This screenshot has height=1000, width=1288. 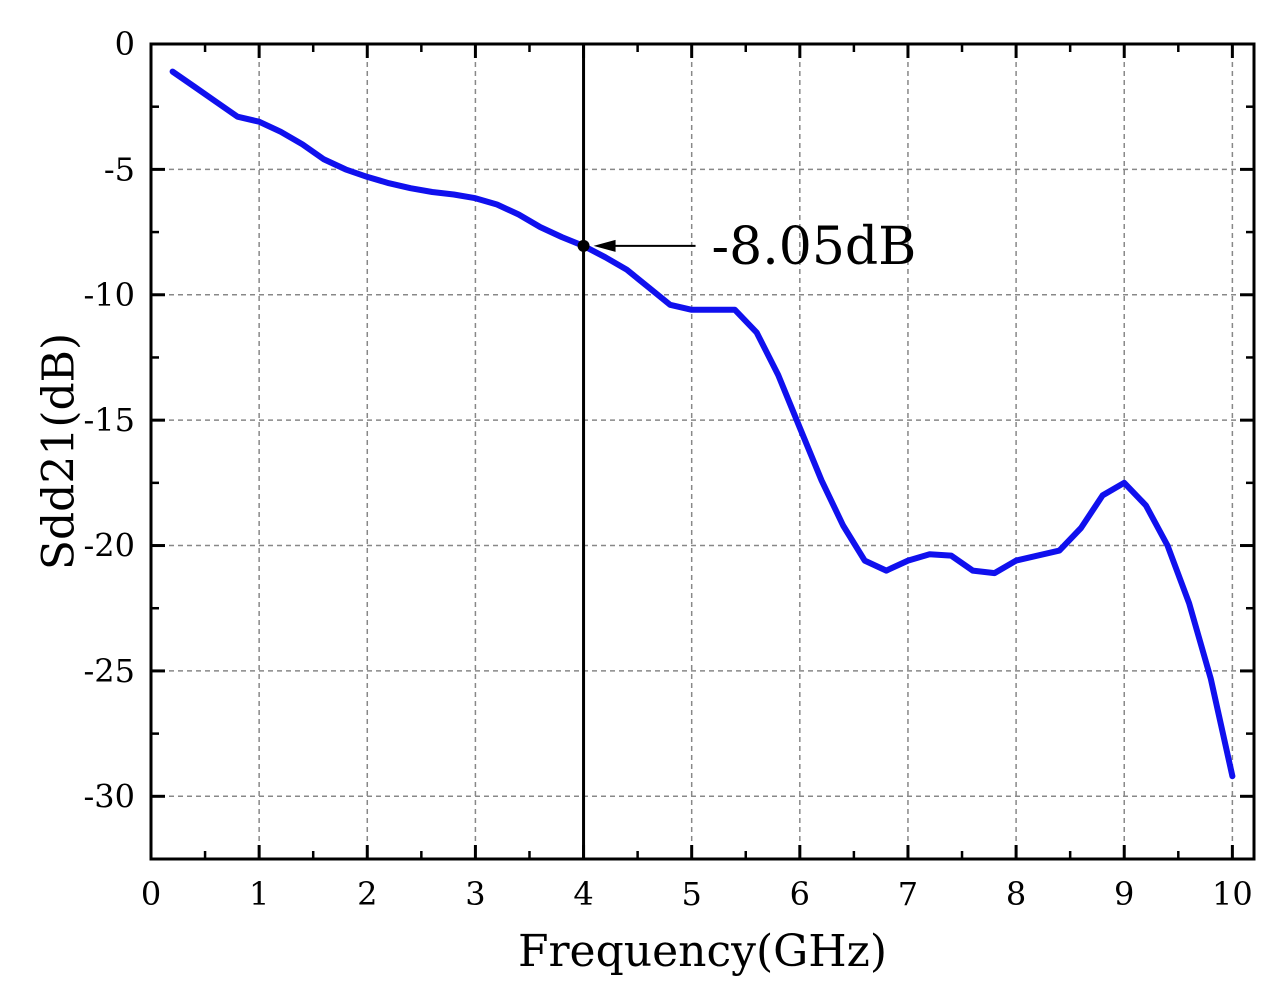 I want to click on x-tick-label: 5, so click(x=692, y=894).